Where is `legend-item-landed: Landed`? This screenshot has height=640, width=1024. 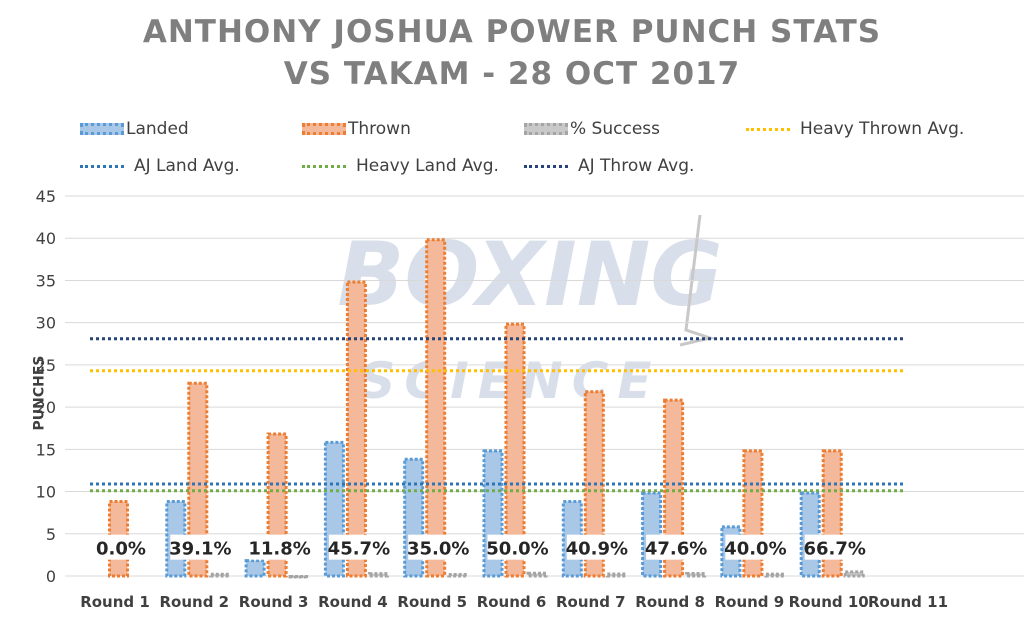 legend-item-landed: Landed is located at coordinates (134, 129).